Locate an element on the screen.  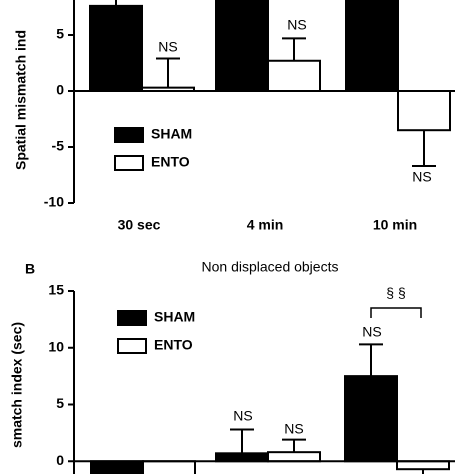
y-tick-label: -5 is located at coordinates (58, 146).